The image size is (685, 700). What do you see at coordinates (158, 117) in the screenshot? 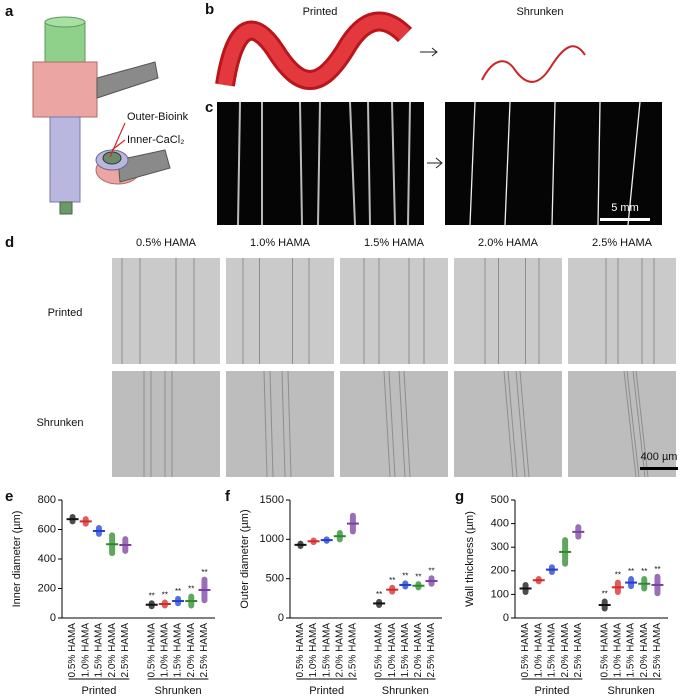
I see `label-outer: Outer-Bioink` at bounding box center [158, 117].